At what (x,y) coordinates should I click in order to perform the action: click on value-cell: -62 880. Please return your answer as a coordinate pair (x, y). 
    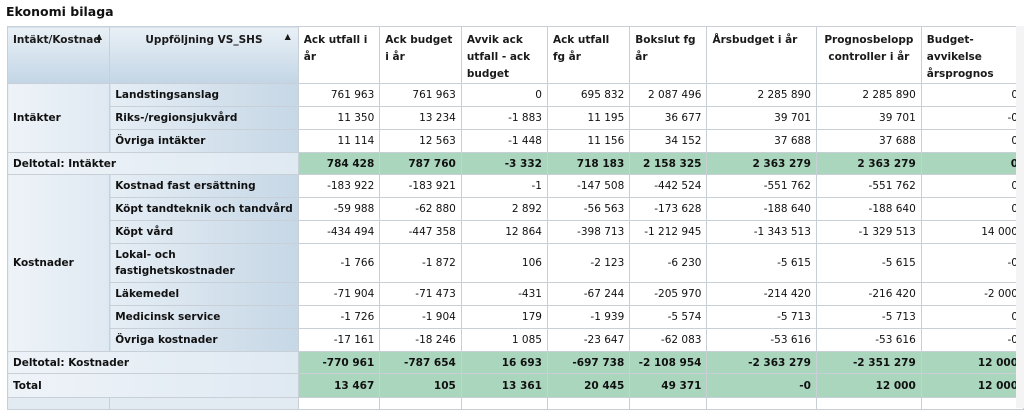
    Looking at the image, I should click on (420, 209).